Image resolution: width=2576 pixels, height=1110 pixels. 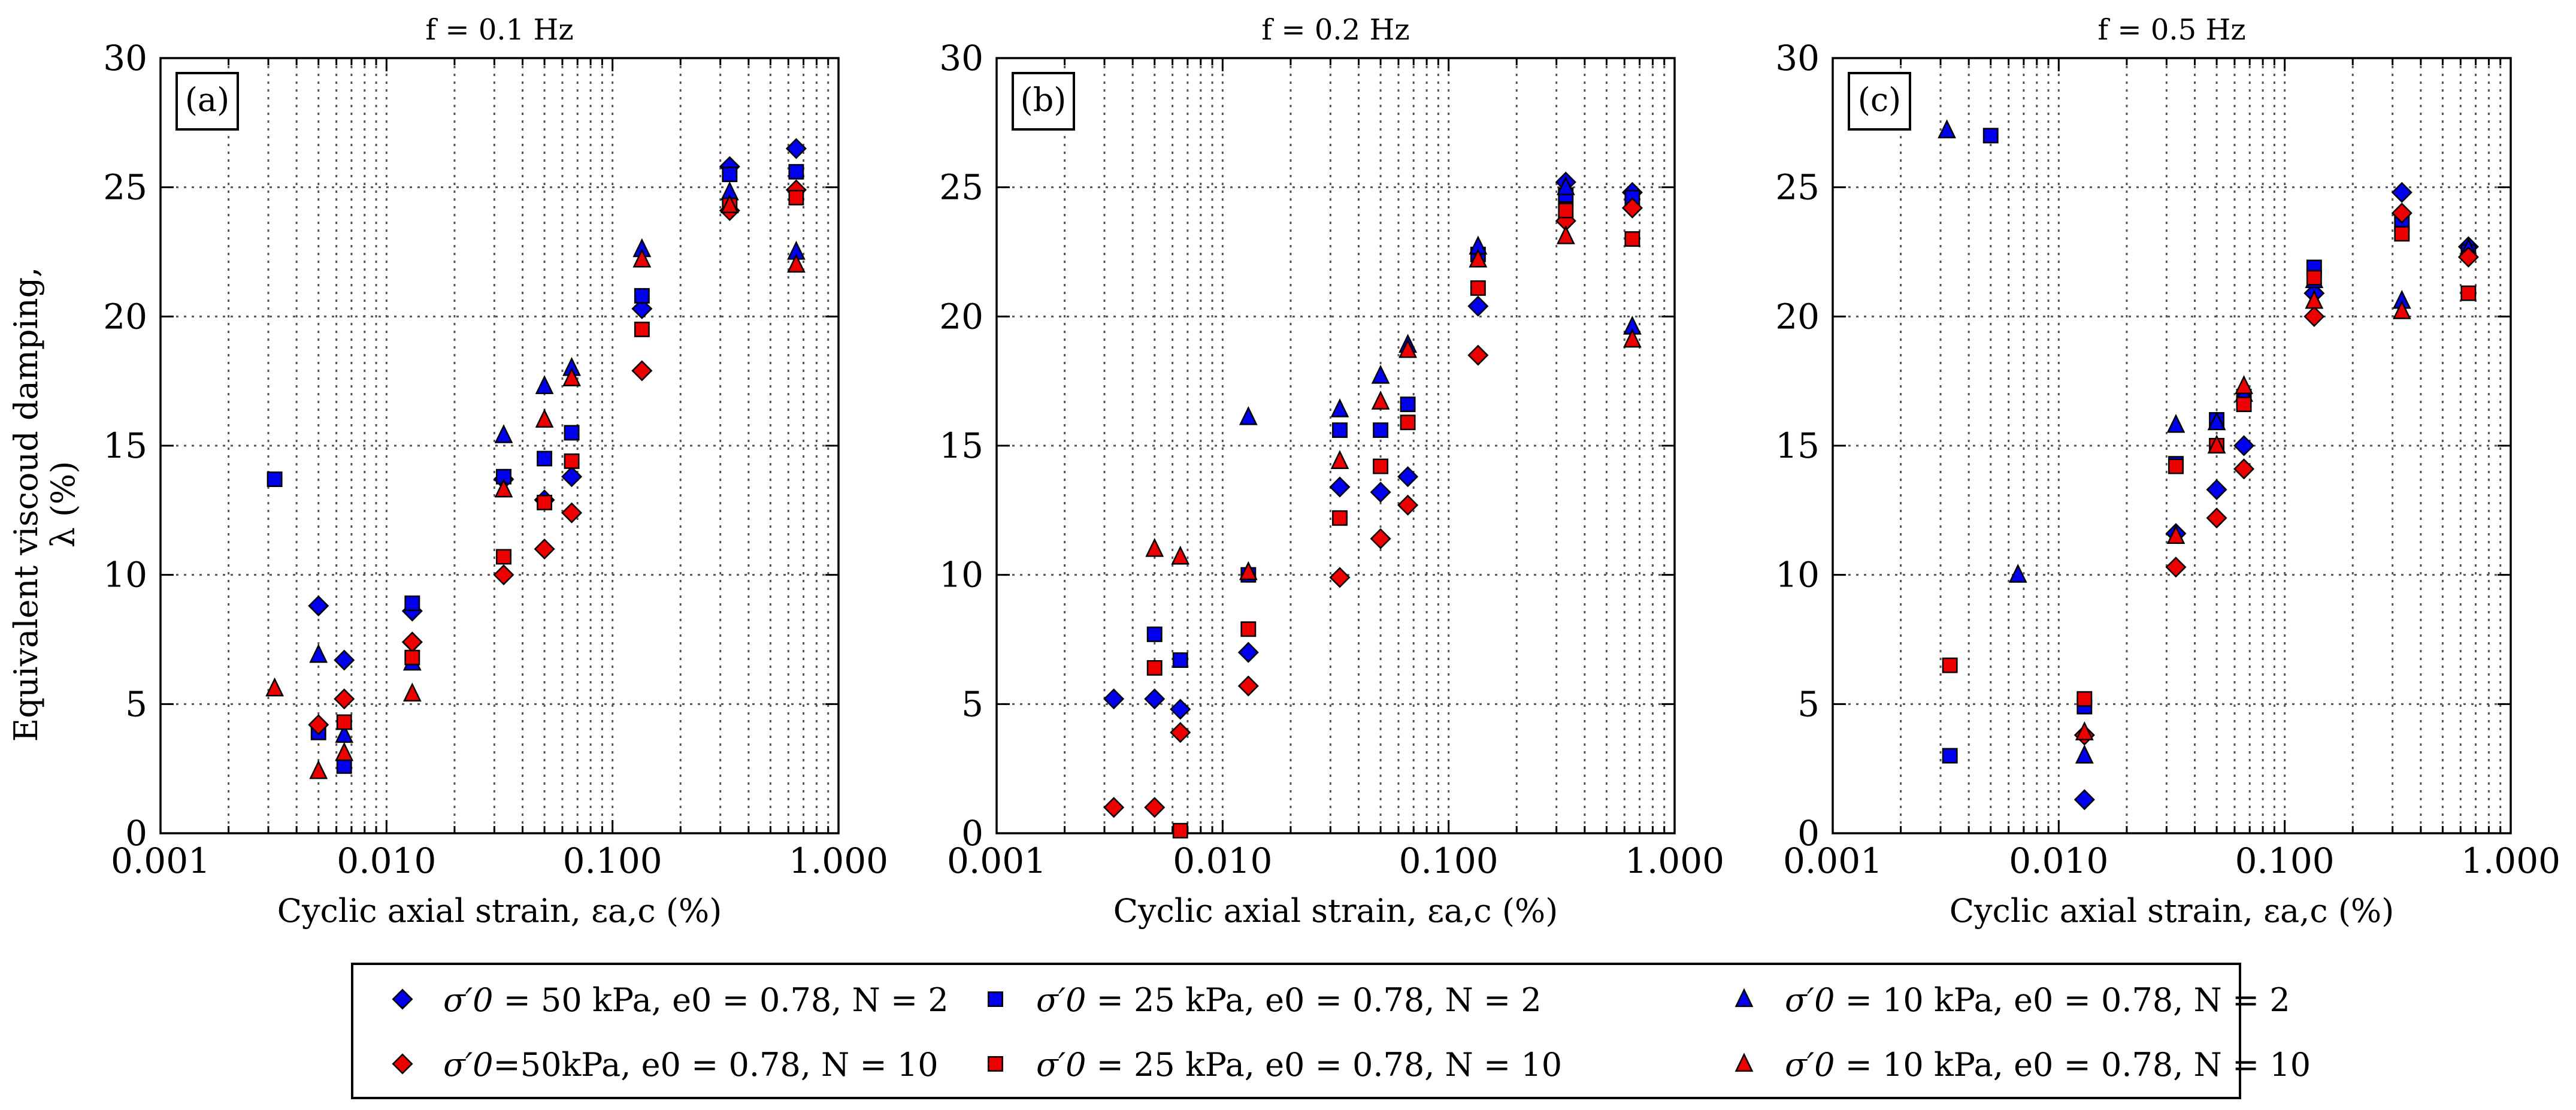 I want to click on panel-label: (a), so click(x=207, y=100).